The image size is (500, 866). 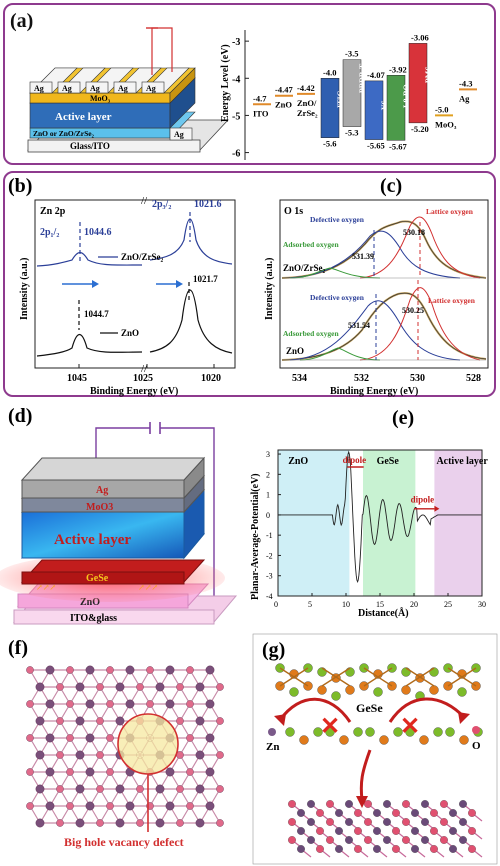 What do you see at coordinates (205, 279) in the screenshot?
I see `b-v4: 1021.7` at bounding box center [205, 279].